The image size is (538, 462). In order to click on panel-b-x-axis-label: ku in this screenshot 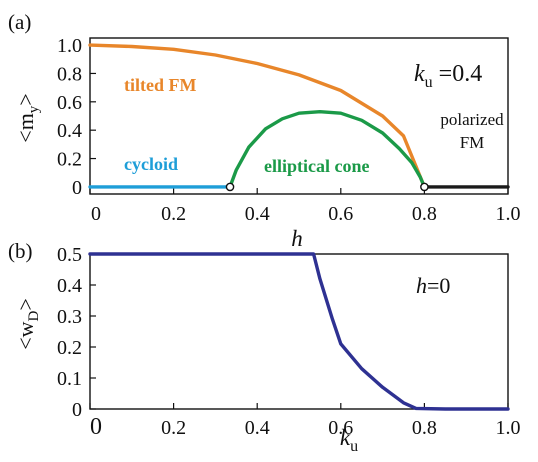, I will do `click(349, 440)`.